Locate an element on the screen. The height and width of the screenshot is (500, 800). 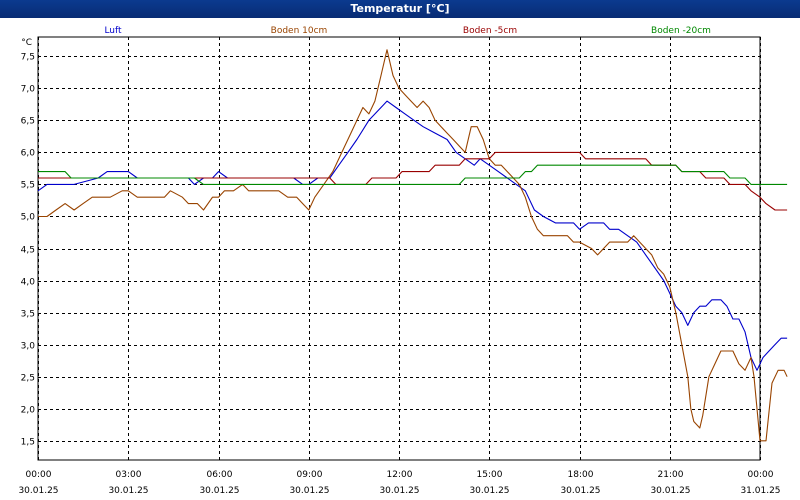
x-tick-label-time: 15:00 is located at coordinates (490, 475).